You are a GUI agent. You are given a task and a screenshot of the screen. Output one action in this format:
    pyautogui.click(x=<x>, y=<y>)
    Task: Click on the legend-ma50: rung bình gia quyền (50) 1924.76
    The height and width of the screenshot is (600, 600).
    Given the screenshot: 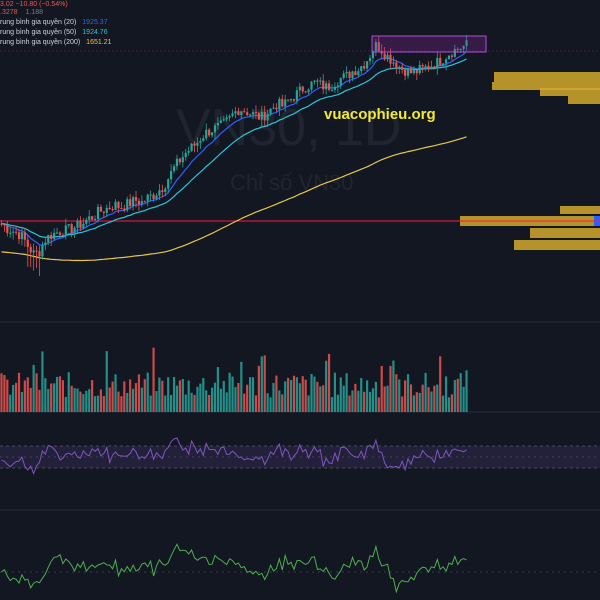 What is the action you would take?
    pyautogui.click(x=54, y=32)
    